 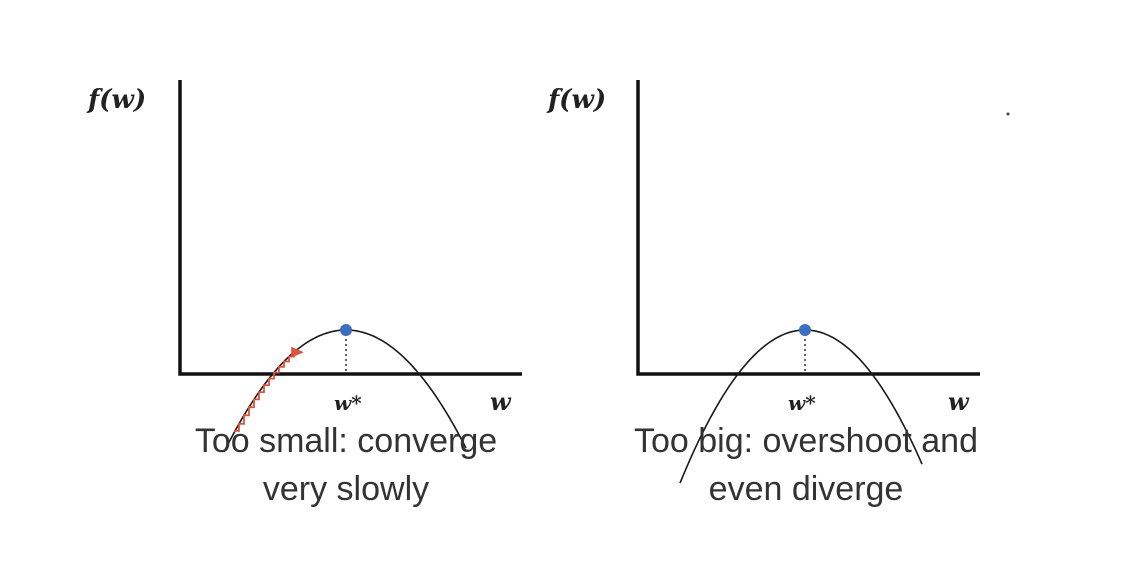 What do you see at coordinates (805, 330) in the screenshot?
I see `right-minimum-point` at bounding box center [805, 330].